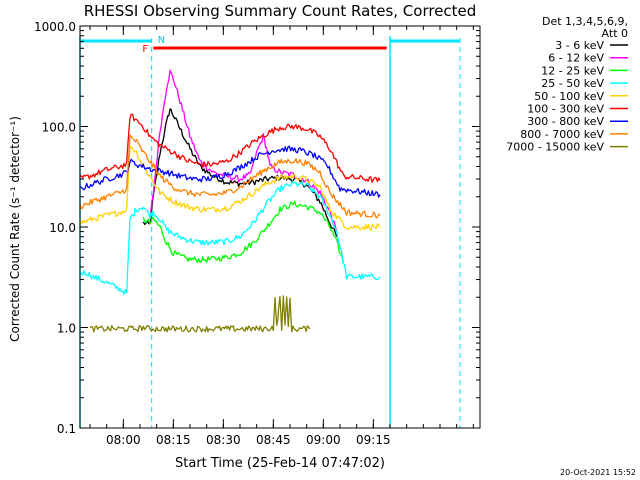 This screenshot has width=640, height=480. Describe the element at coordinates (565, 109) in the screenshot. I see `legend-entry-label: 100 - 300 keV` at that location.